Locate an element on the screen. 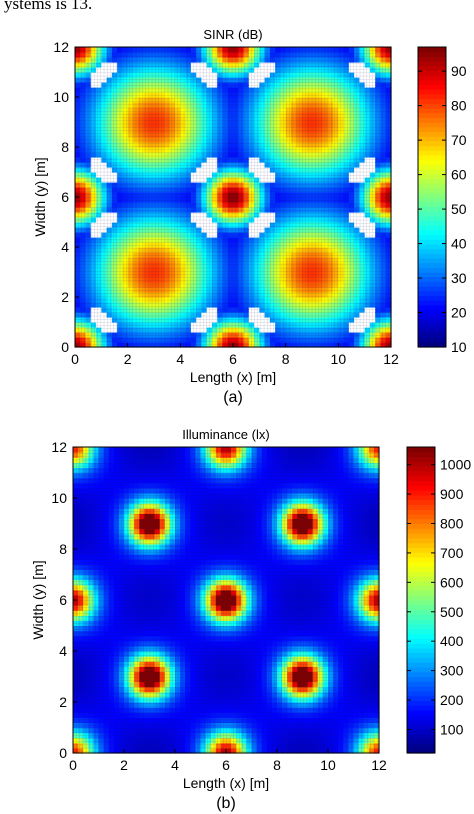  colorbar-tick-label: 70 is located at coordinates (459, 140).